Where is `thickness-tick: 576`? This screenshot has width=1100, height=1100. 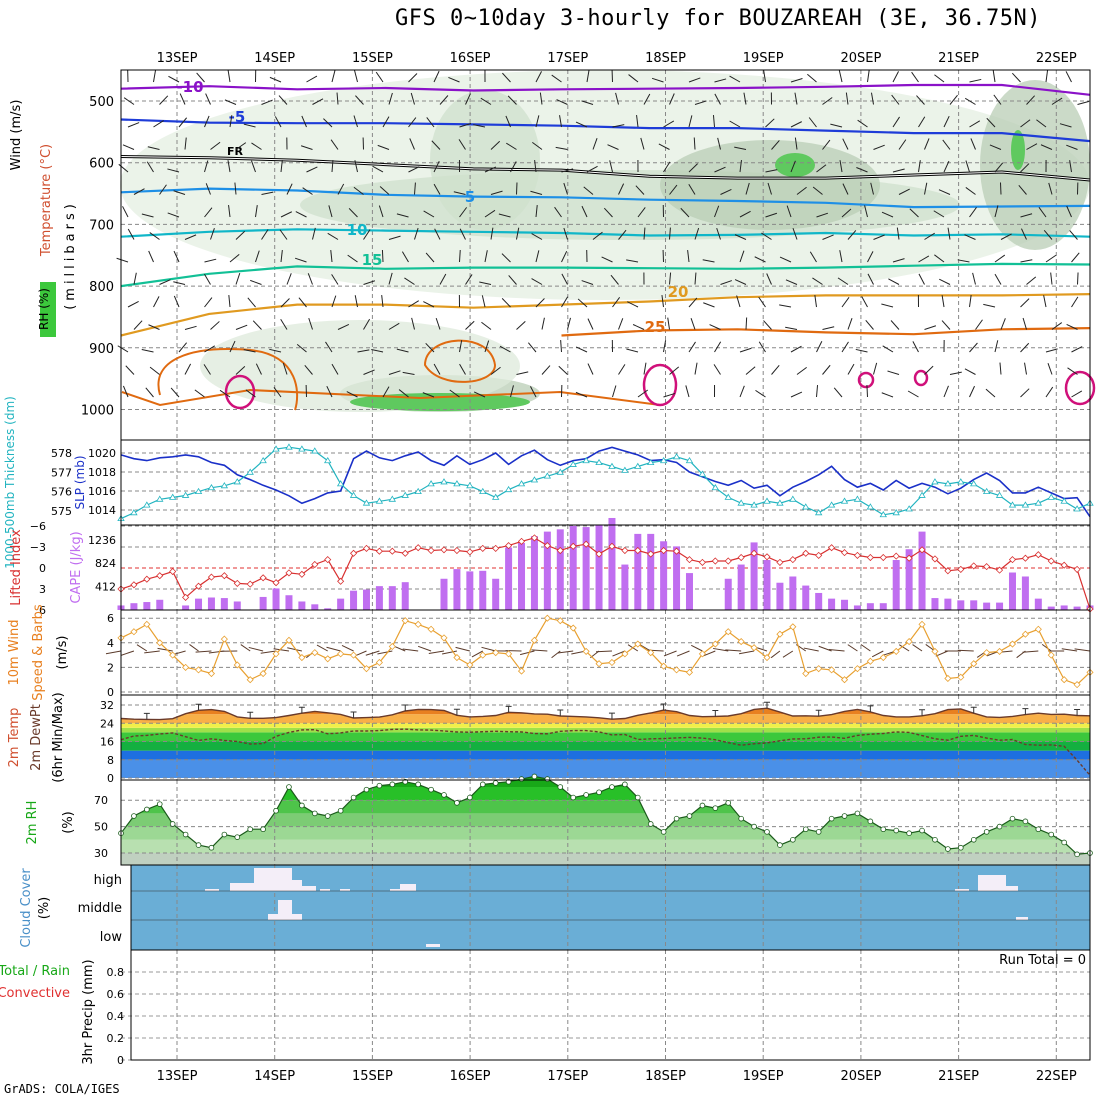
thickness-tick: 576 is located at coordinates (61, 492).